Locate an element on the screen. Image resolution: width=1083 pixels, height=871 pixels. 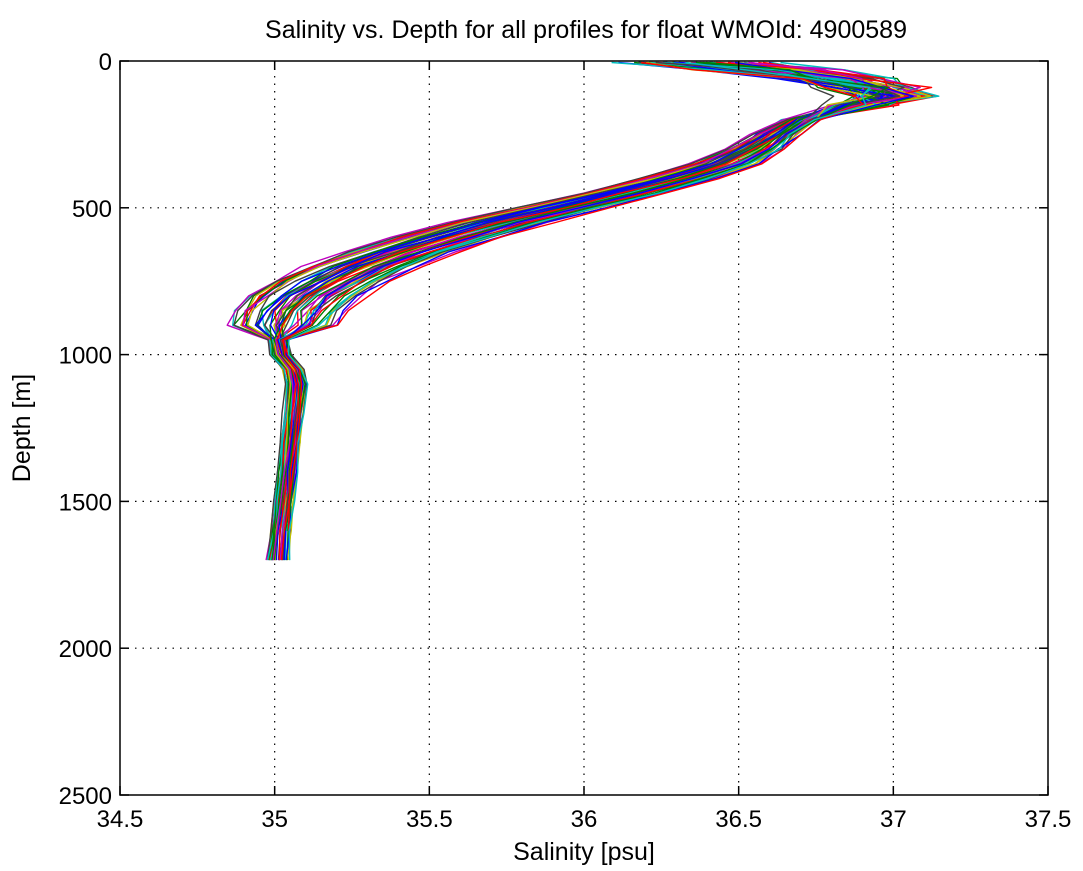
y-tick-label: 2000 is located at coordinates (85, 649).